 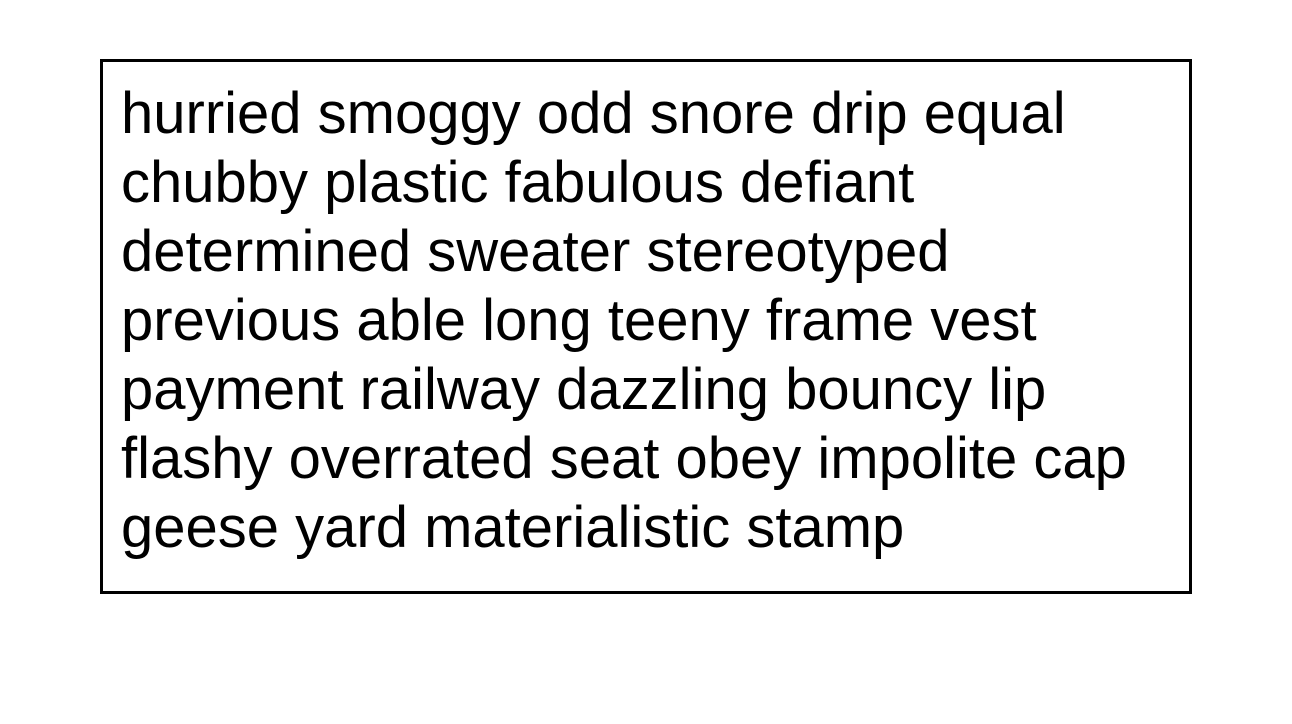 I want to click on text-line-2: chubby plastic fabulous defiant, so click(x=518, y=182).